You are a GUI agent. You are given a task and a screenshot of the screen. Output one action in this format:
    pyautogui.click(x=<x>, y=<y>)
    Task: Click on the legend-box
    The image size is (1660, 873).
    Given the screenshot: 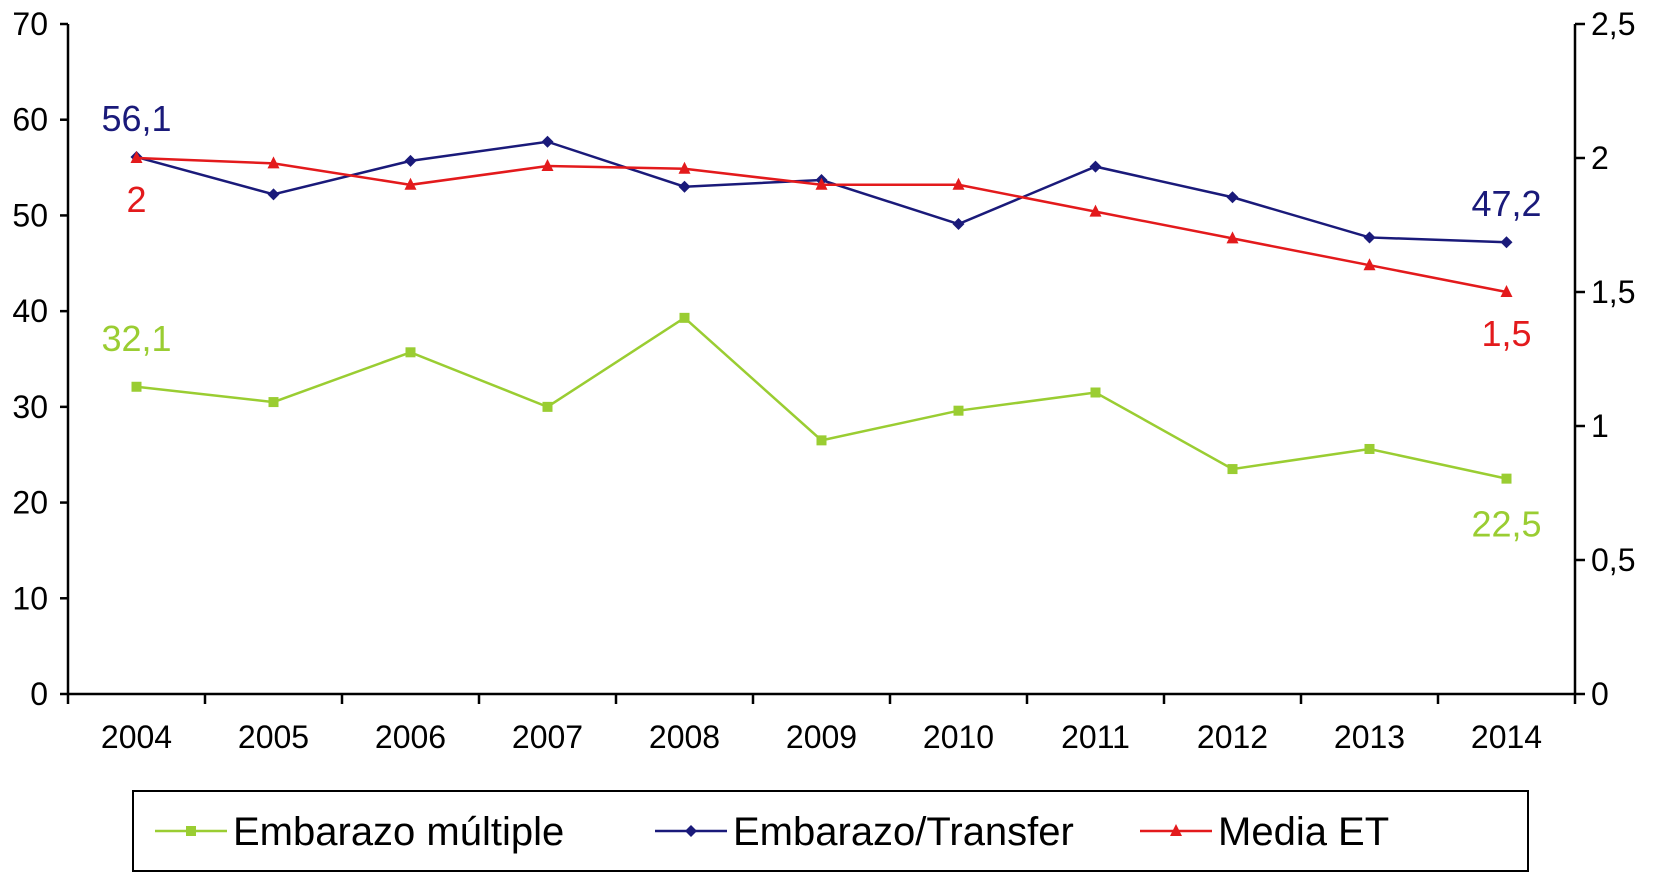 What is the action you would take?
    pyautogui.click(x=830, y=831)
    